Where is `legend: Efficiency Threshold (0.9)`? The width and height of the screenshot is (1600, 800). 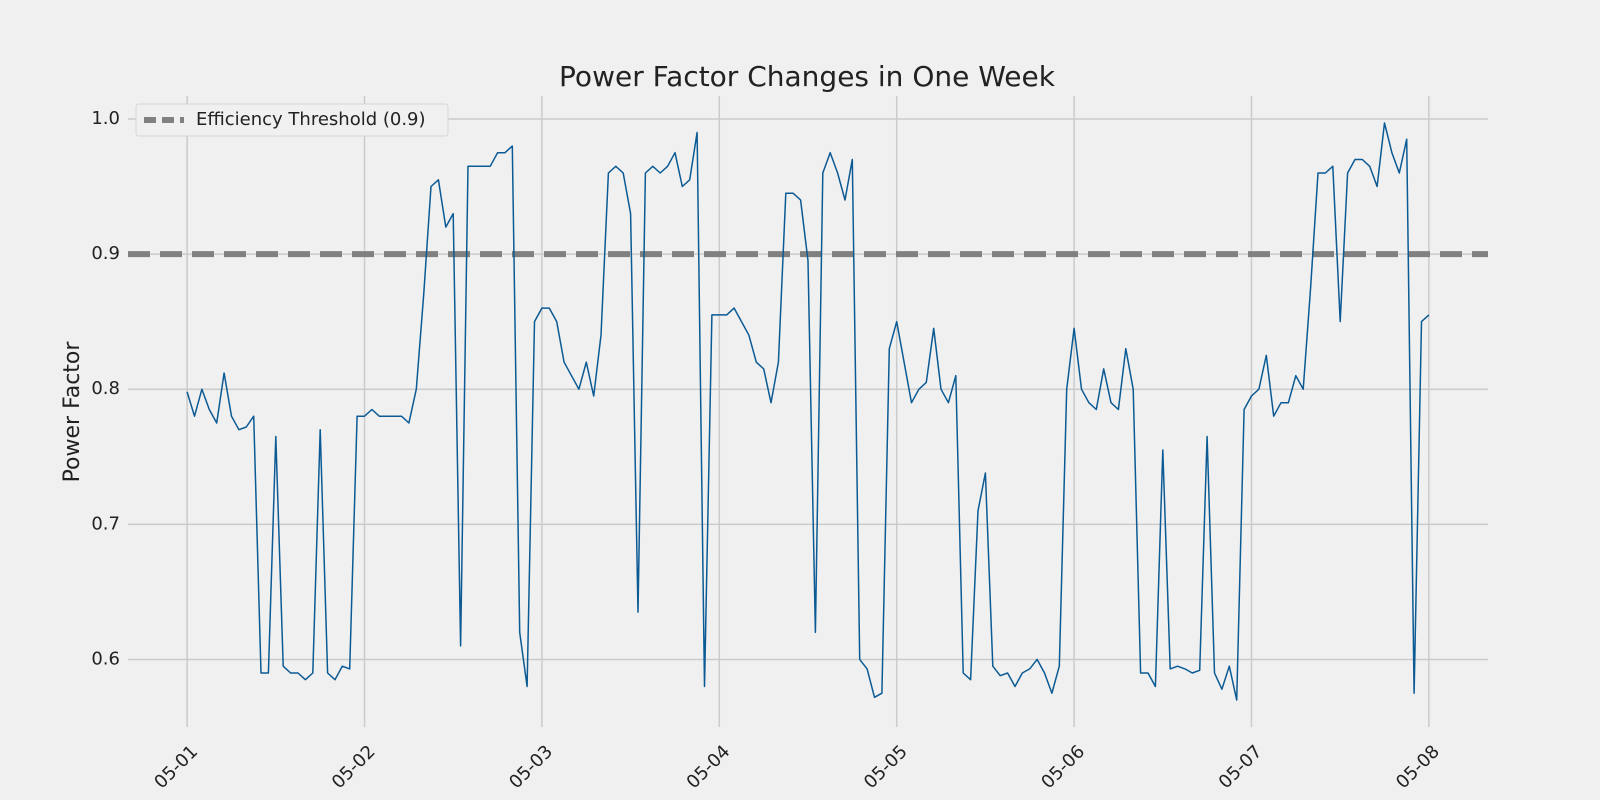 legend: Efficiency Threshold (0.9) is located at coordinates (292, 120).